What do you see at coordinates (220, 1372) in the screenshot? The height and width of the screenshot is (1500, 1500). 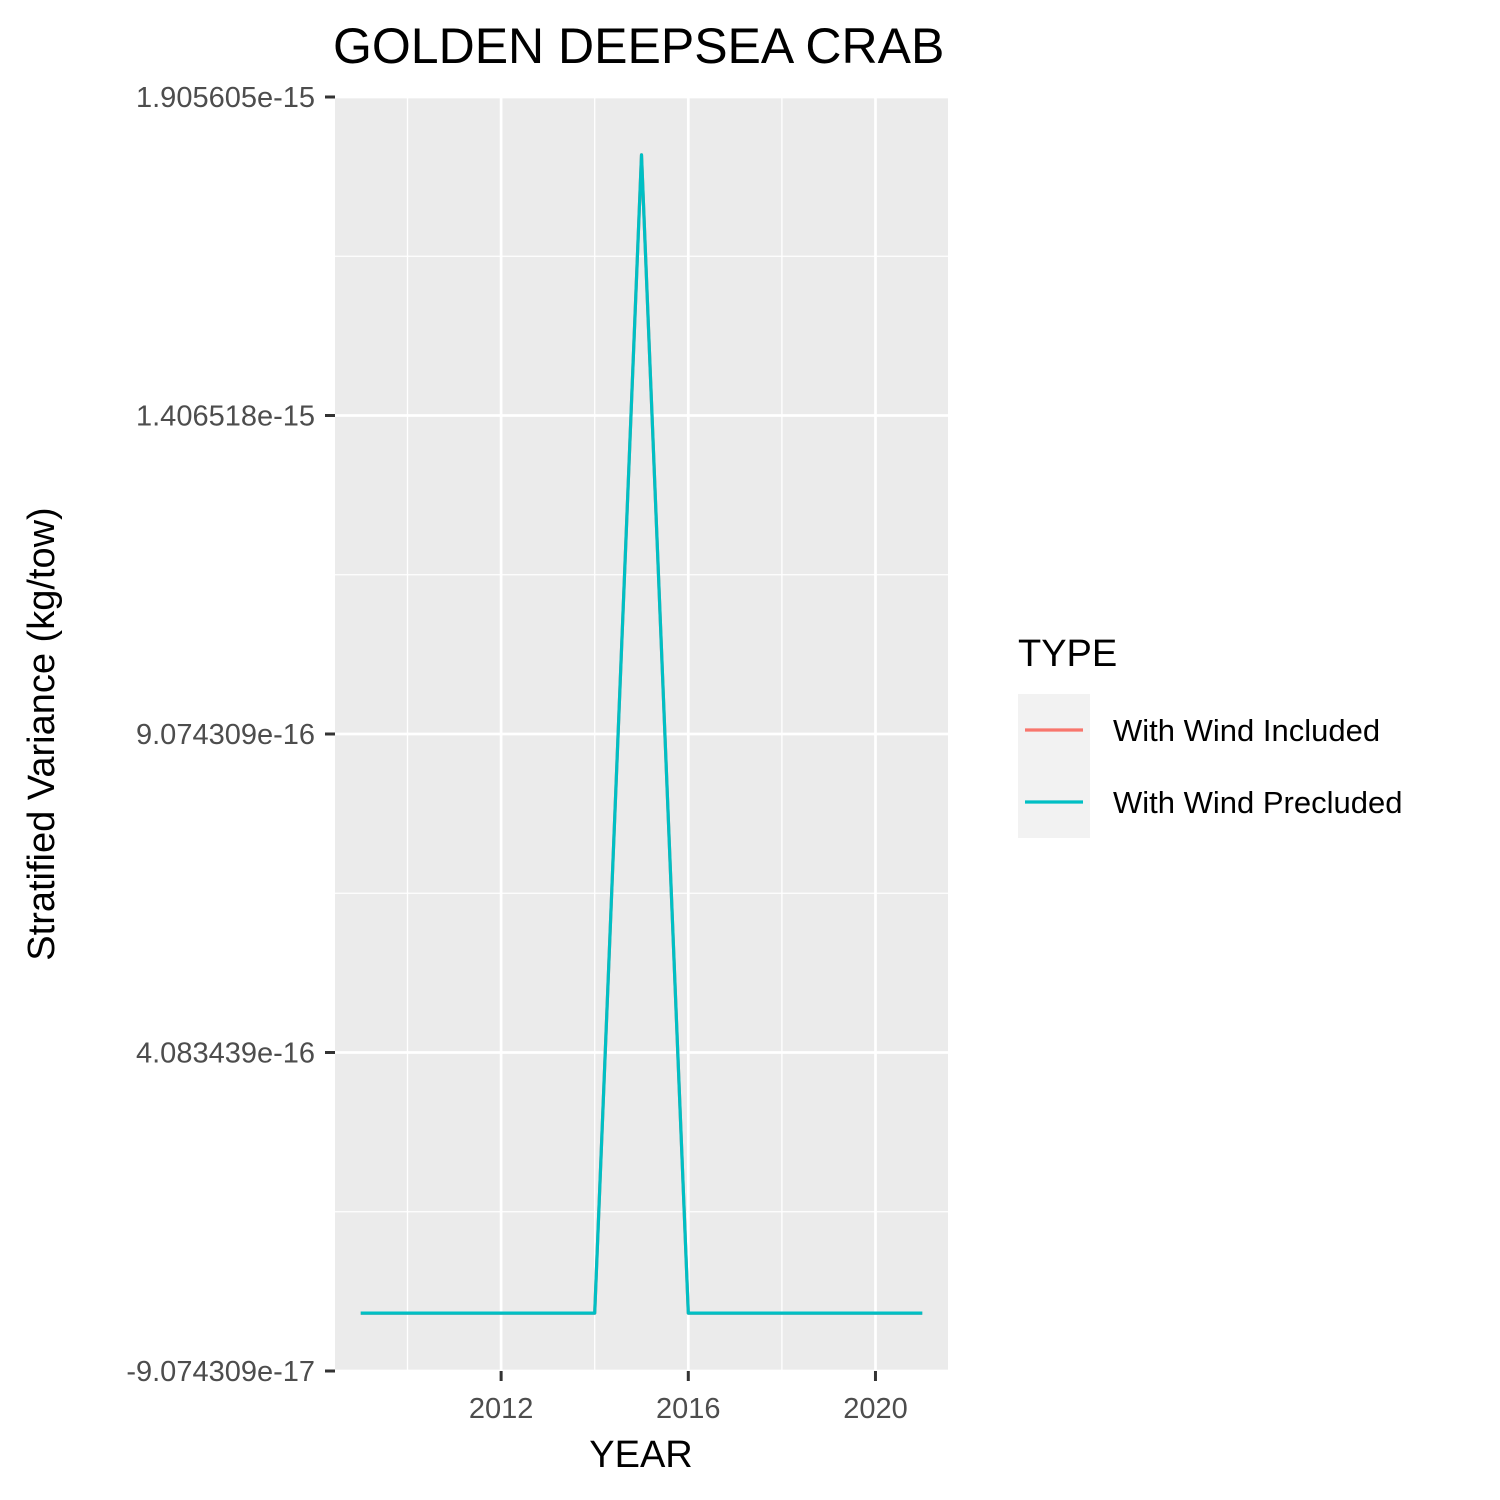 I see `y-tick-label: -9.074309e-17` at bounding box center [220, 1372].